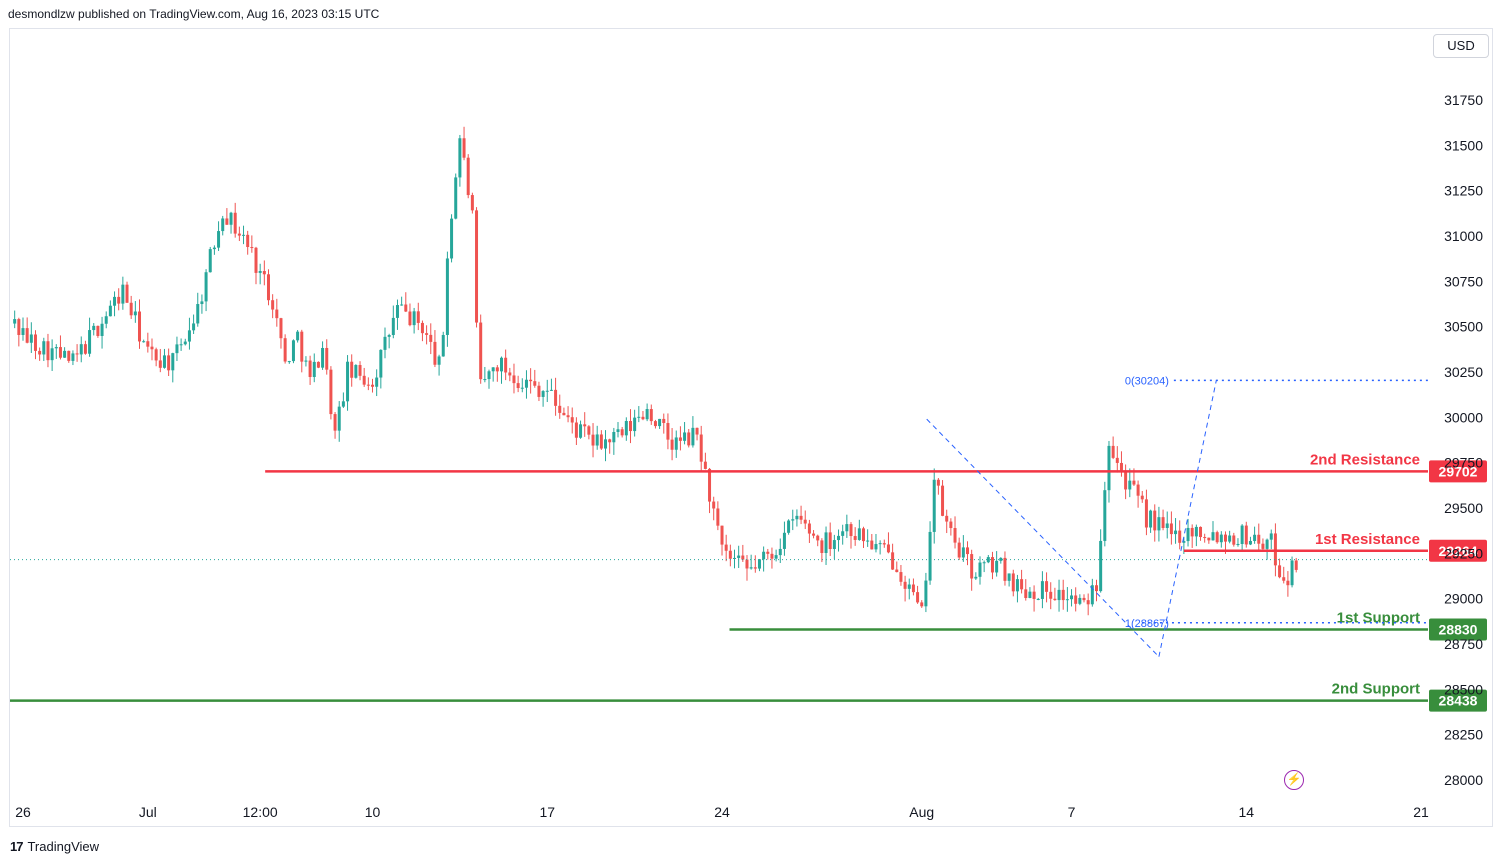 The image size is (1503, 865). Describe the element at coordinates (1458, 551) in the screenshot. I see `level-price-tag-text: 29264` at that location.